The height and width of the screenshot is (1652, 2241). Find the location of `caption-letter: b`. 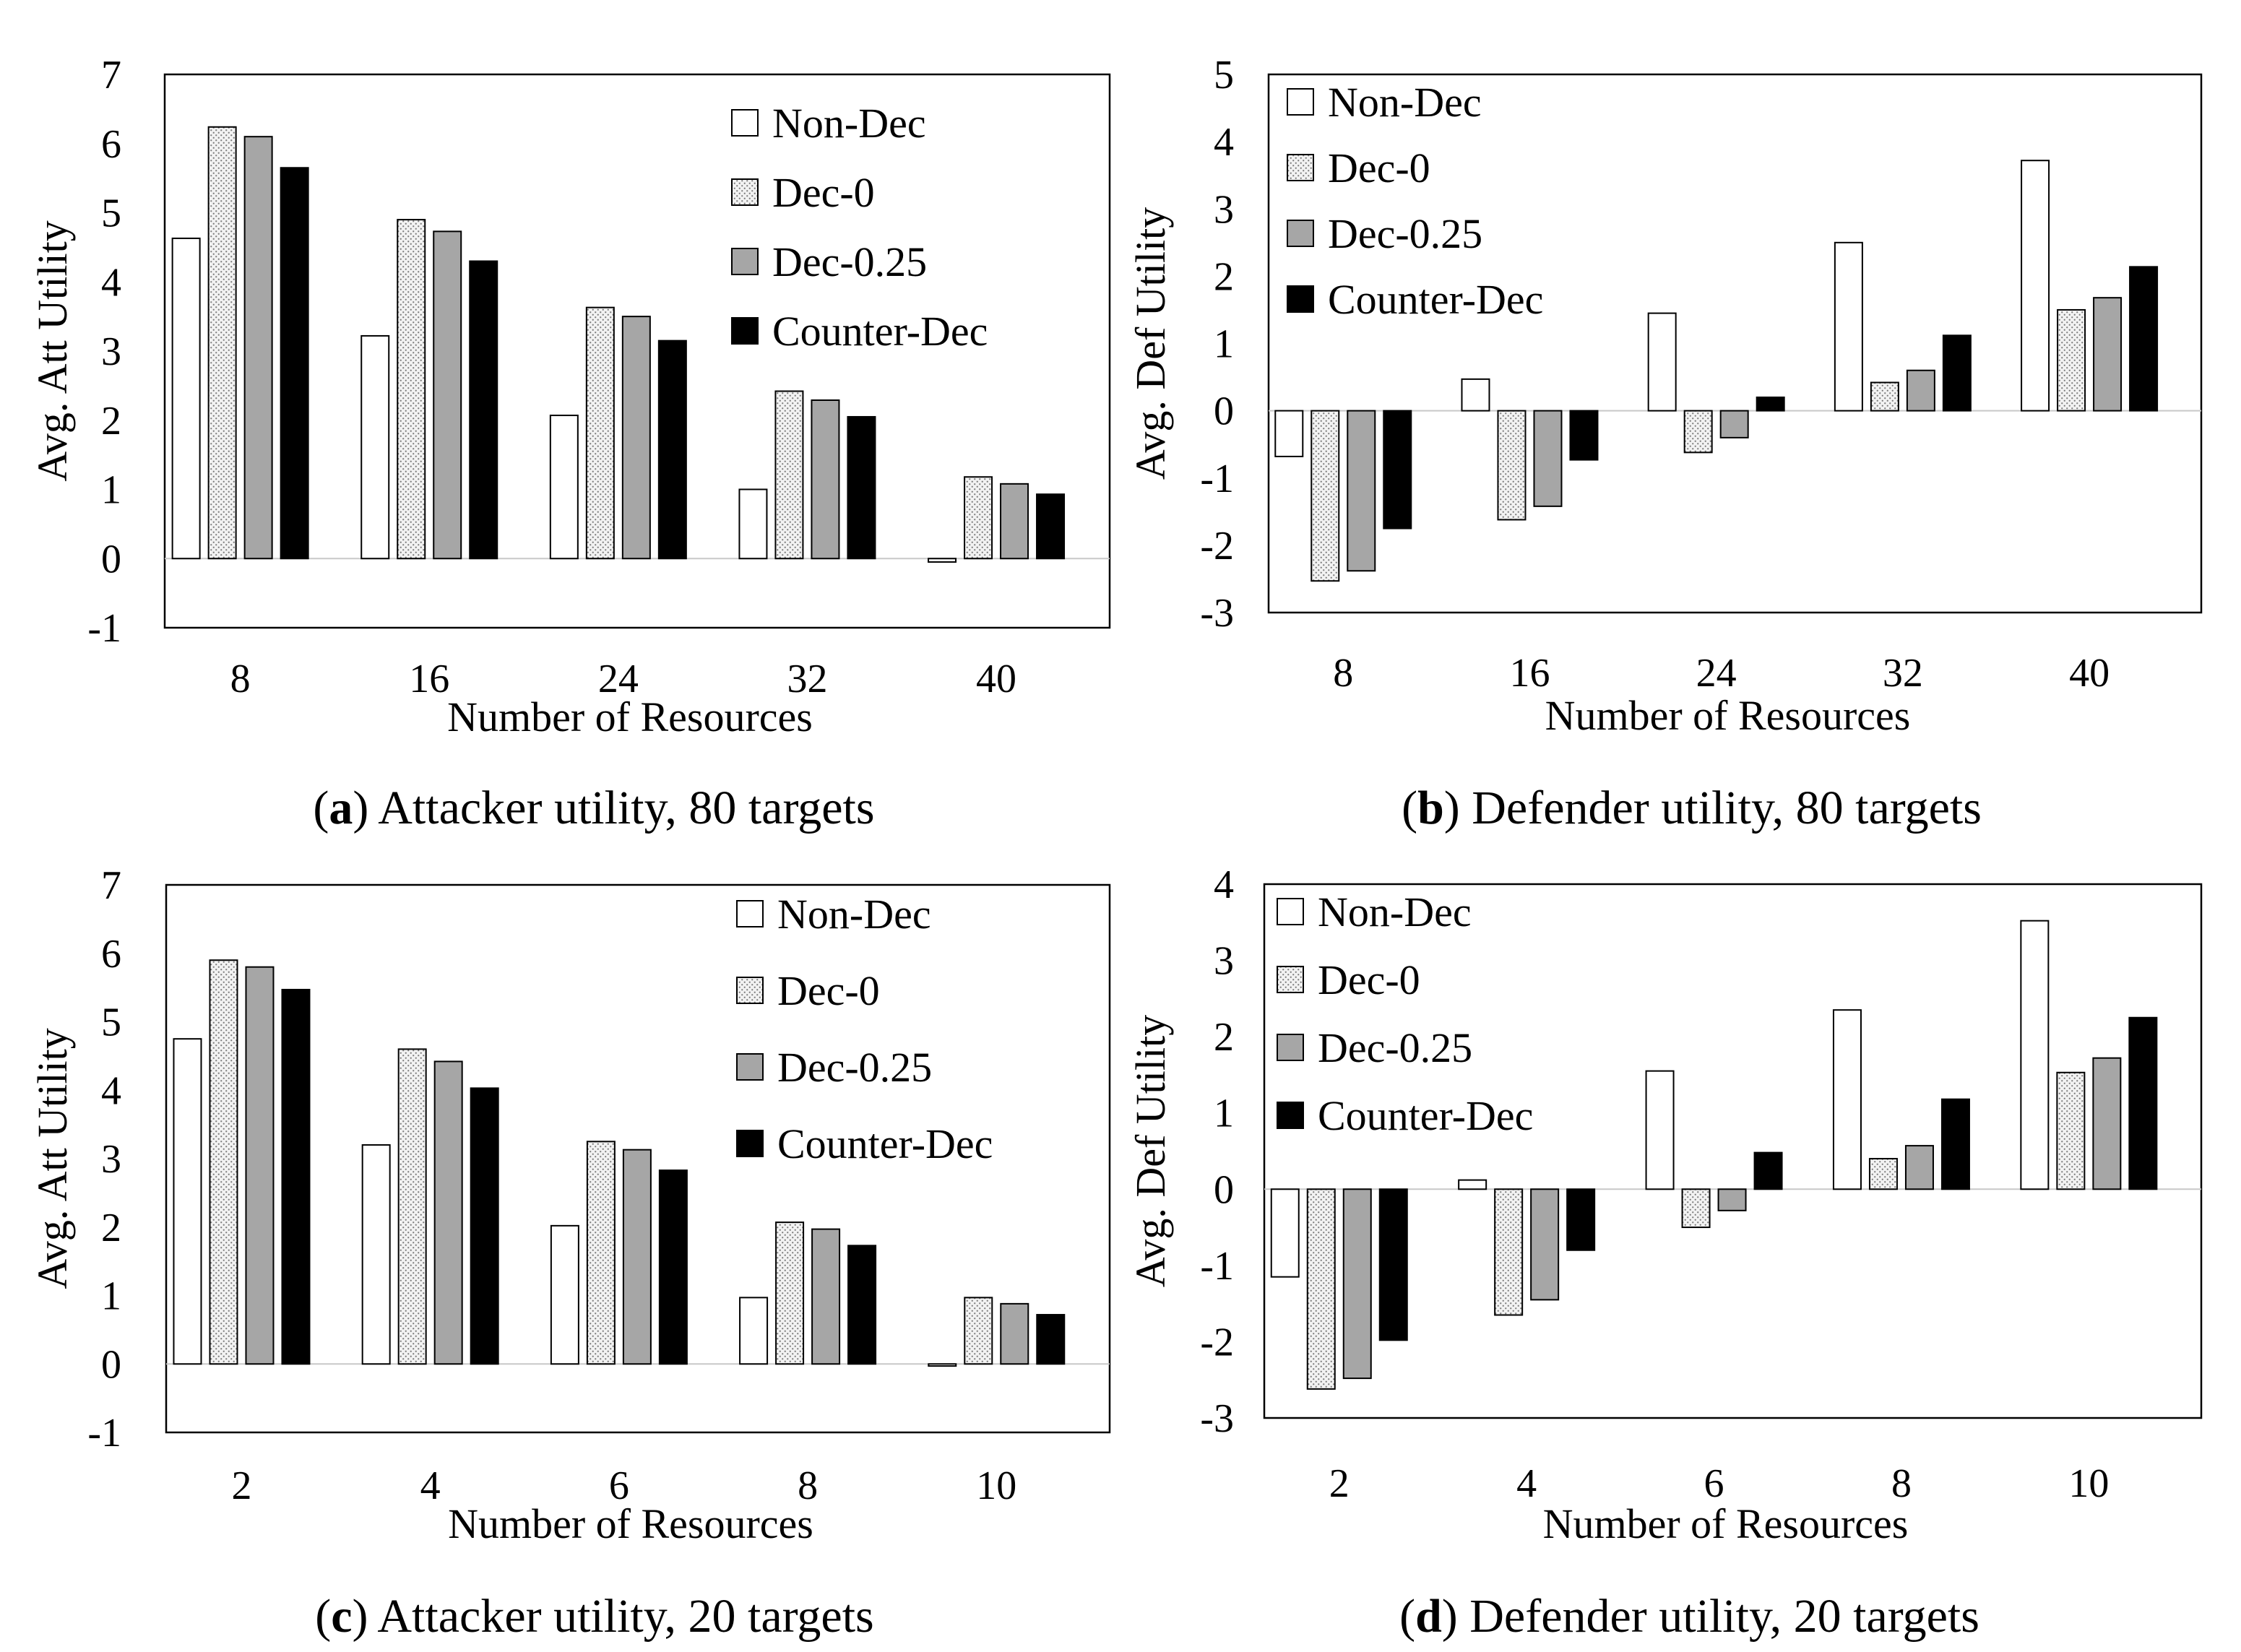

caption-letter: b is located at coordinates (1430, 808).